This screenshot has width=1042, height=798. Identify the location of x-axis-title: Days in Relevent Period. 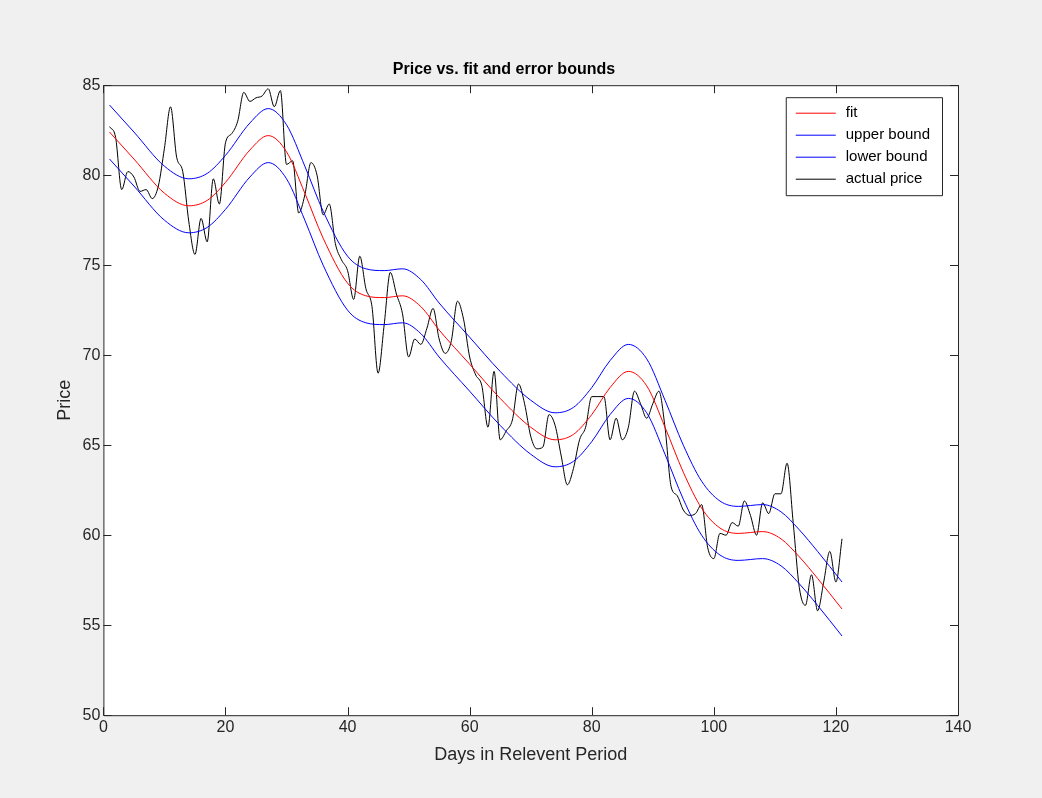
(531, 754).